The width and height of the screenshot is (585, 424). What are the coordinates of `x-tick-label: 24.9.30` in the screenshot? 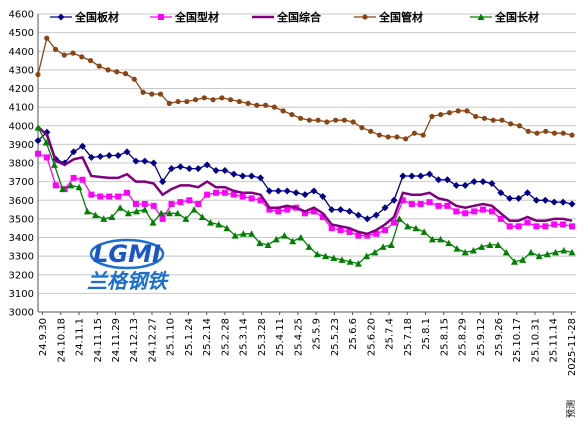 It's located at (43, 337).